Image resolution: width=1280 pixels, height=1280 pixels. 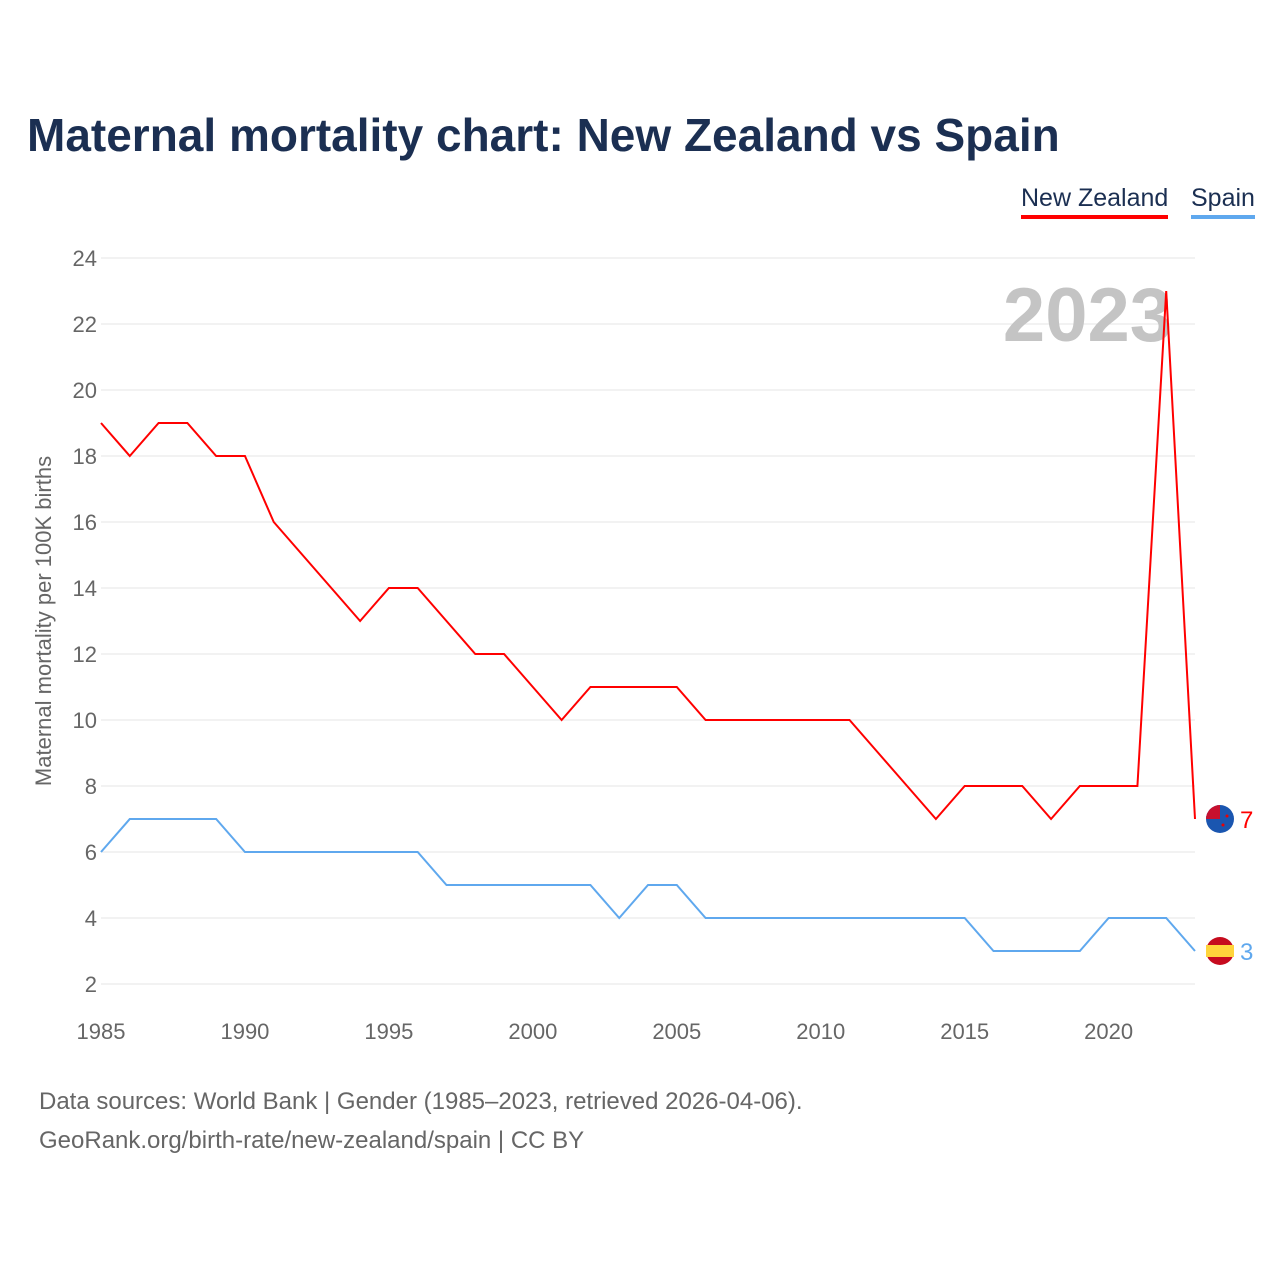 What do you see at coordinates (1087, 315) in the screenshot?
I see `year-watermark: 2023` at bounding box center [1087, 315].